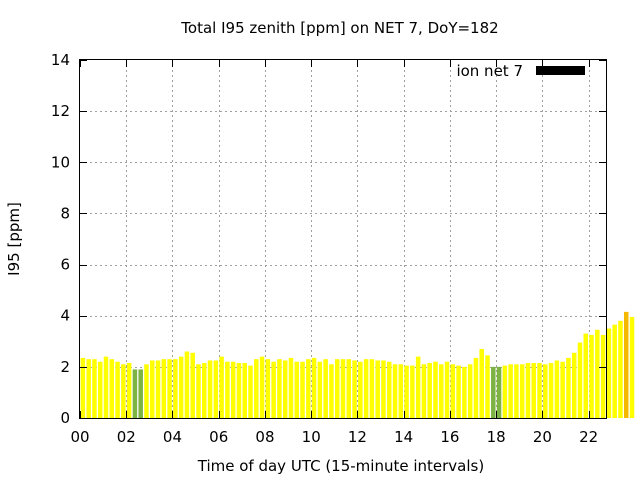  What do you see at coordinates (60, 60) in the screenshot?
I see `y-tick-label: 14` at bounding box center [60, 60].